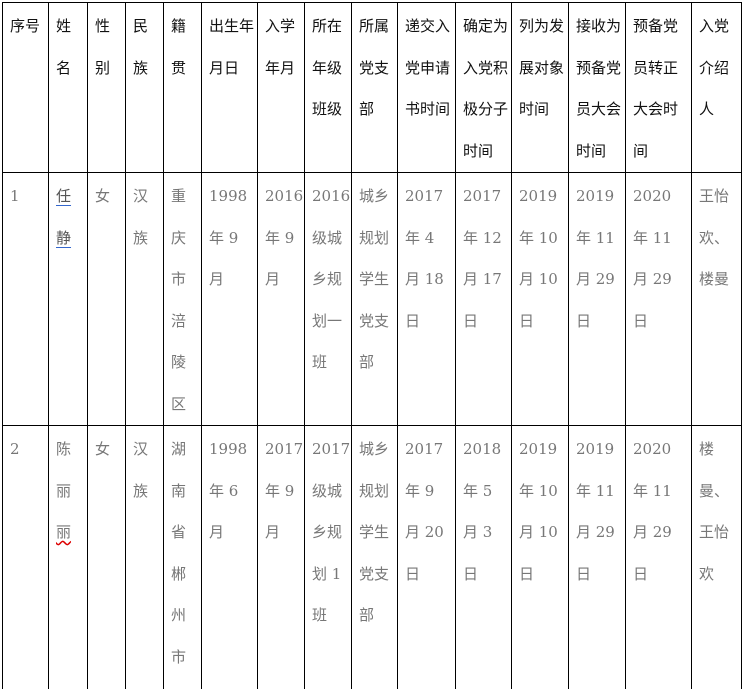 This screenshot has width=743, height=689. Describe the element at coordinates (427, 88) in the screenshot. I see `header-cell: 递交入 党申请 书时间` at that location.